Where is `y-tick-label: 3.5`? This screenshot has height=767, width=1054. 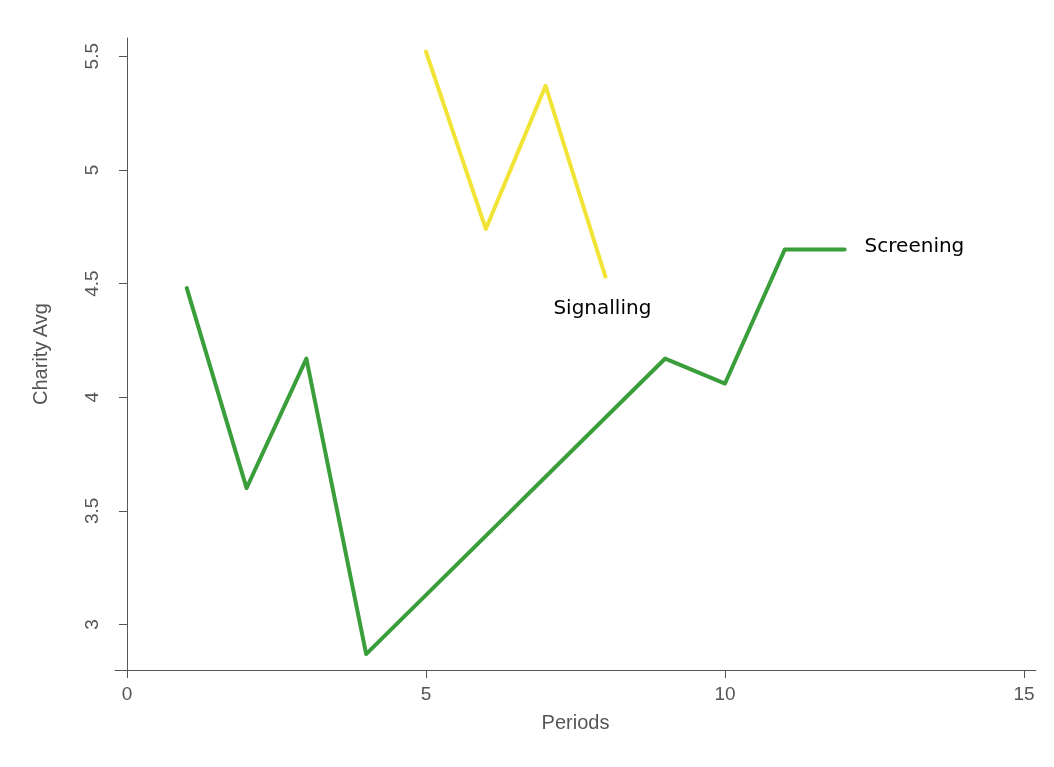 y-tick-label: 3.5 is located at coordinates (91, 511).